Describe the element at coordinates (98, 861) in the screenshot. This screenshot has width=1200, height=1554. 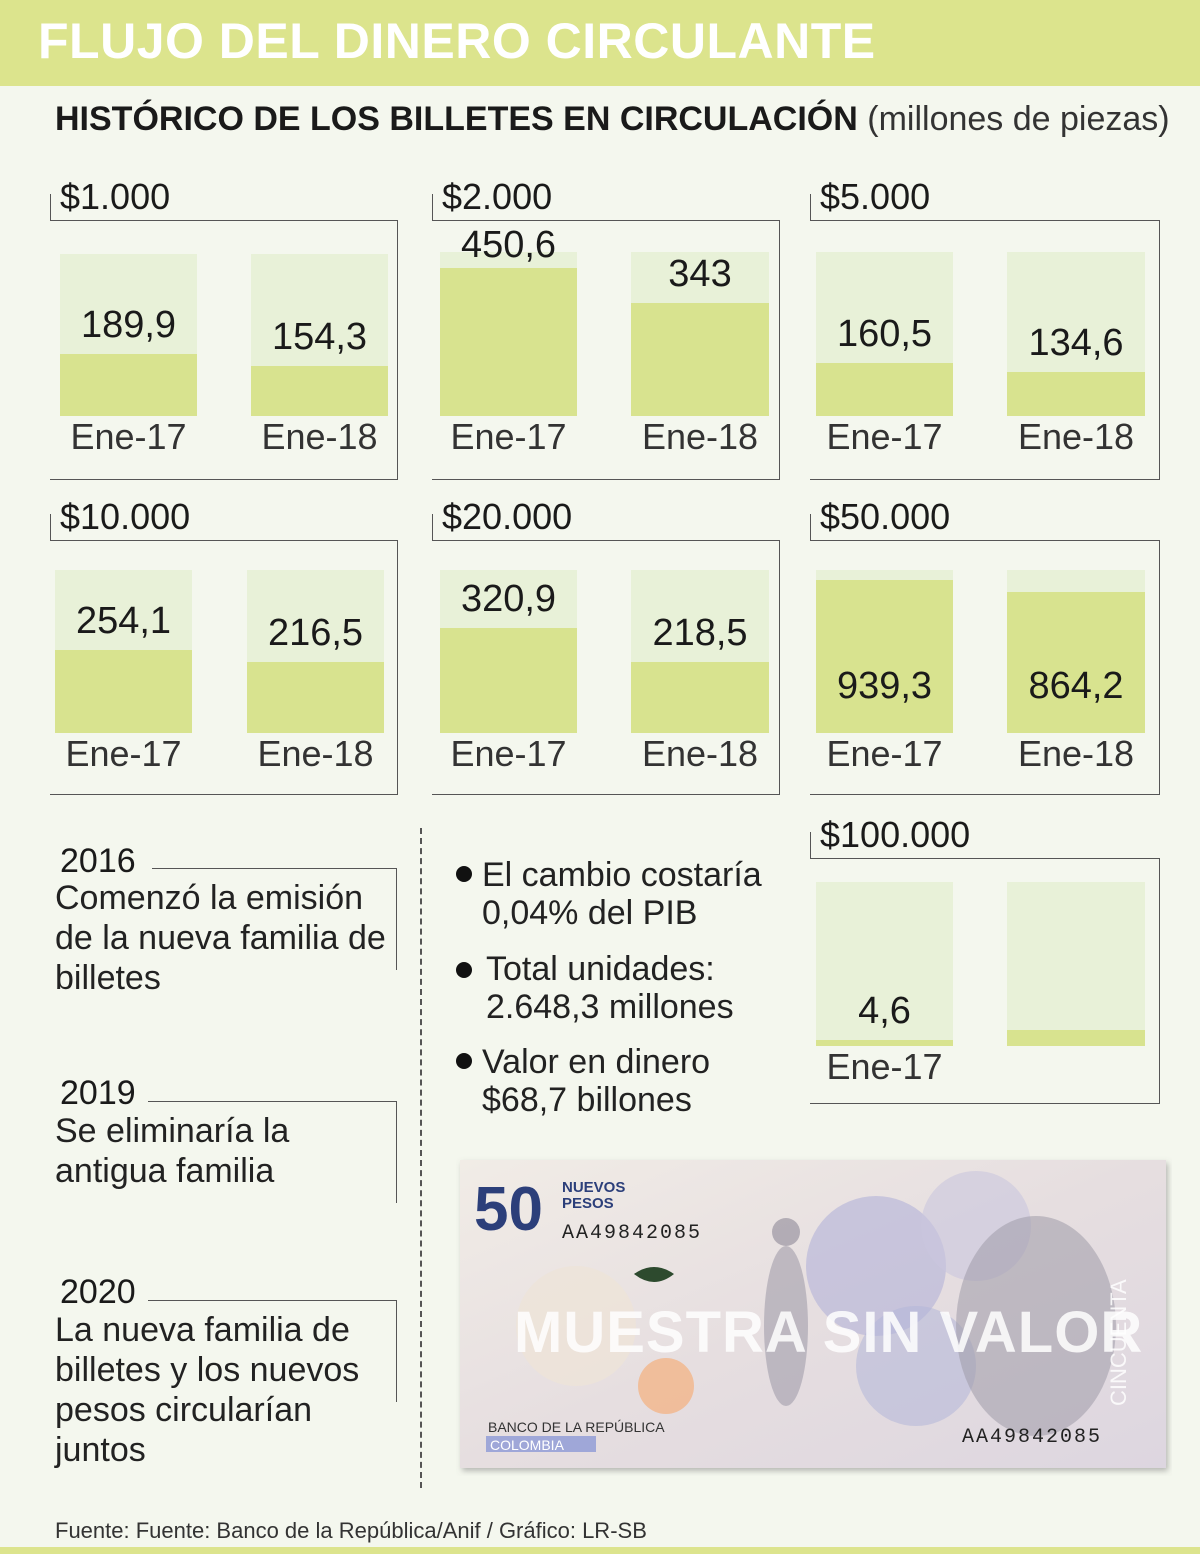
I see `timeline-year: 2016` at that location.